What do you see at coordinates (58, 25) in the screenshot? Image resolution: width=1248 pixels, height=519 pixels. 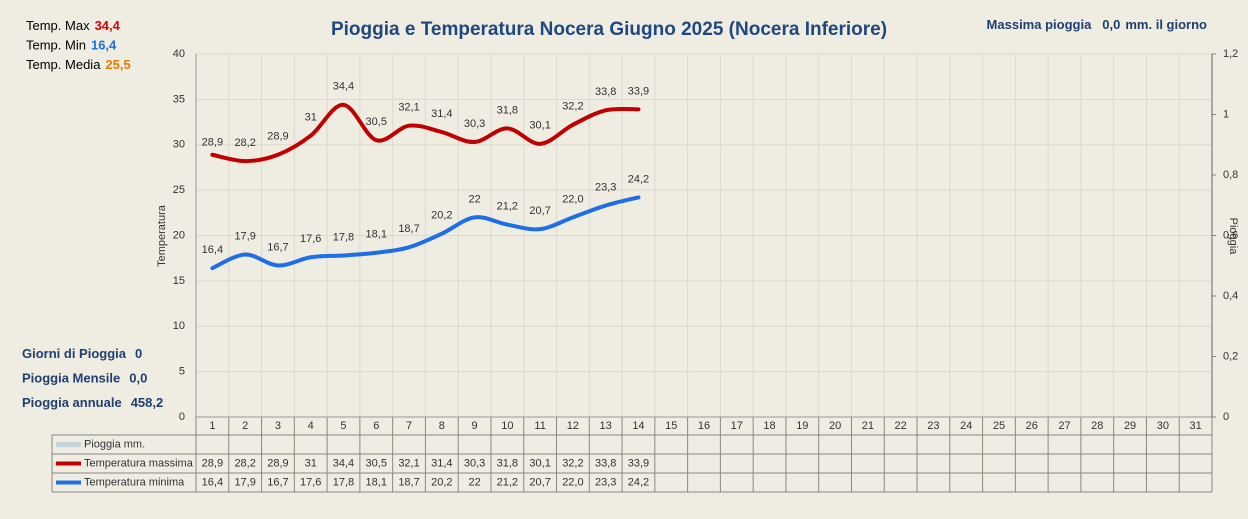 I see `stat-label: Temp. Max` at bounding box center [58, 25].